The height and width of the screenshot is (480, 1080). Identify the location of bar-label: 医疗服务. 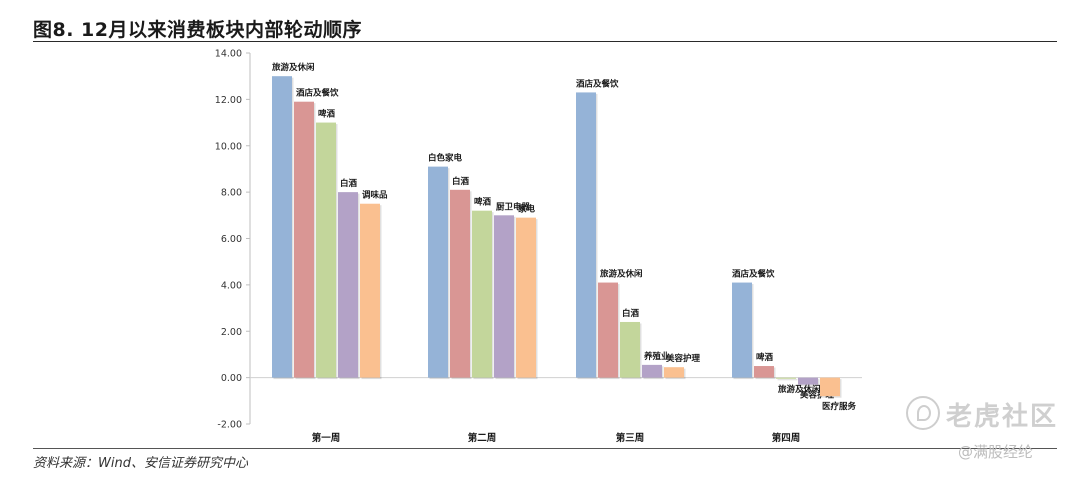
(839, 406).